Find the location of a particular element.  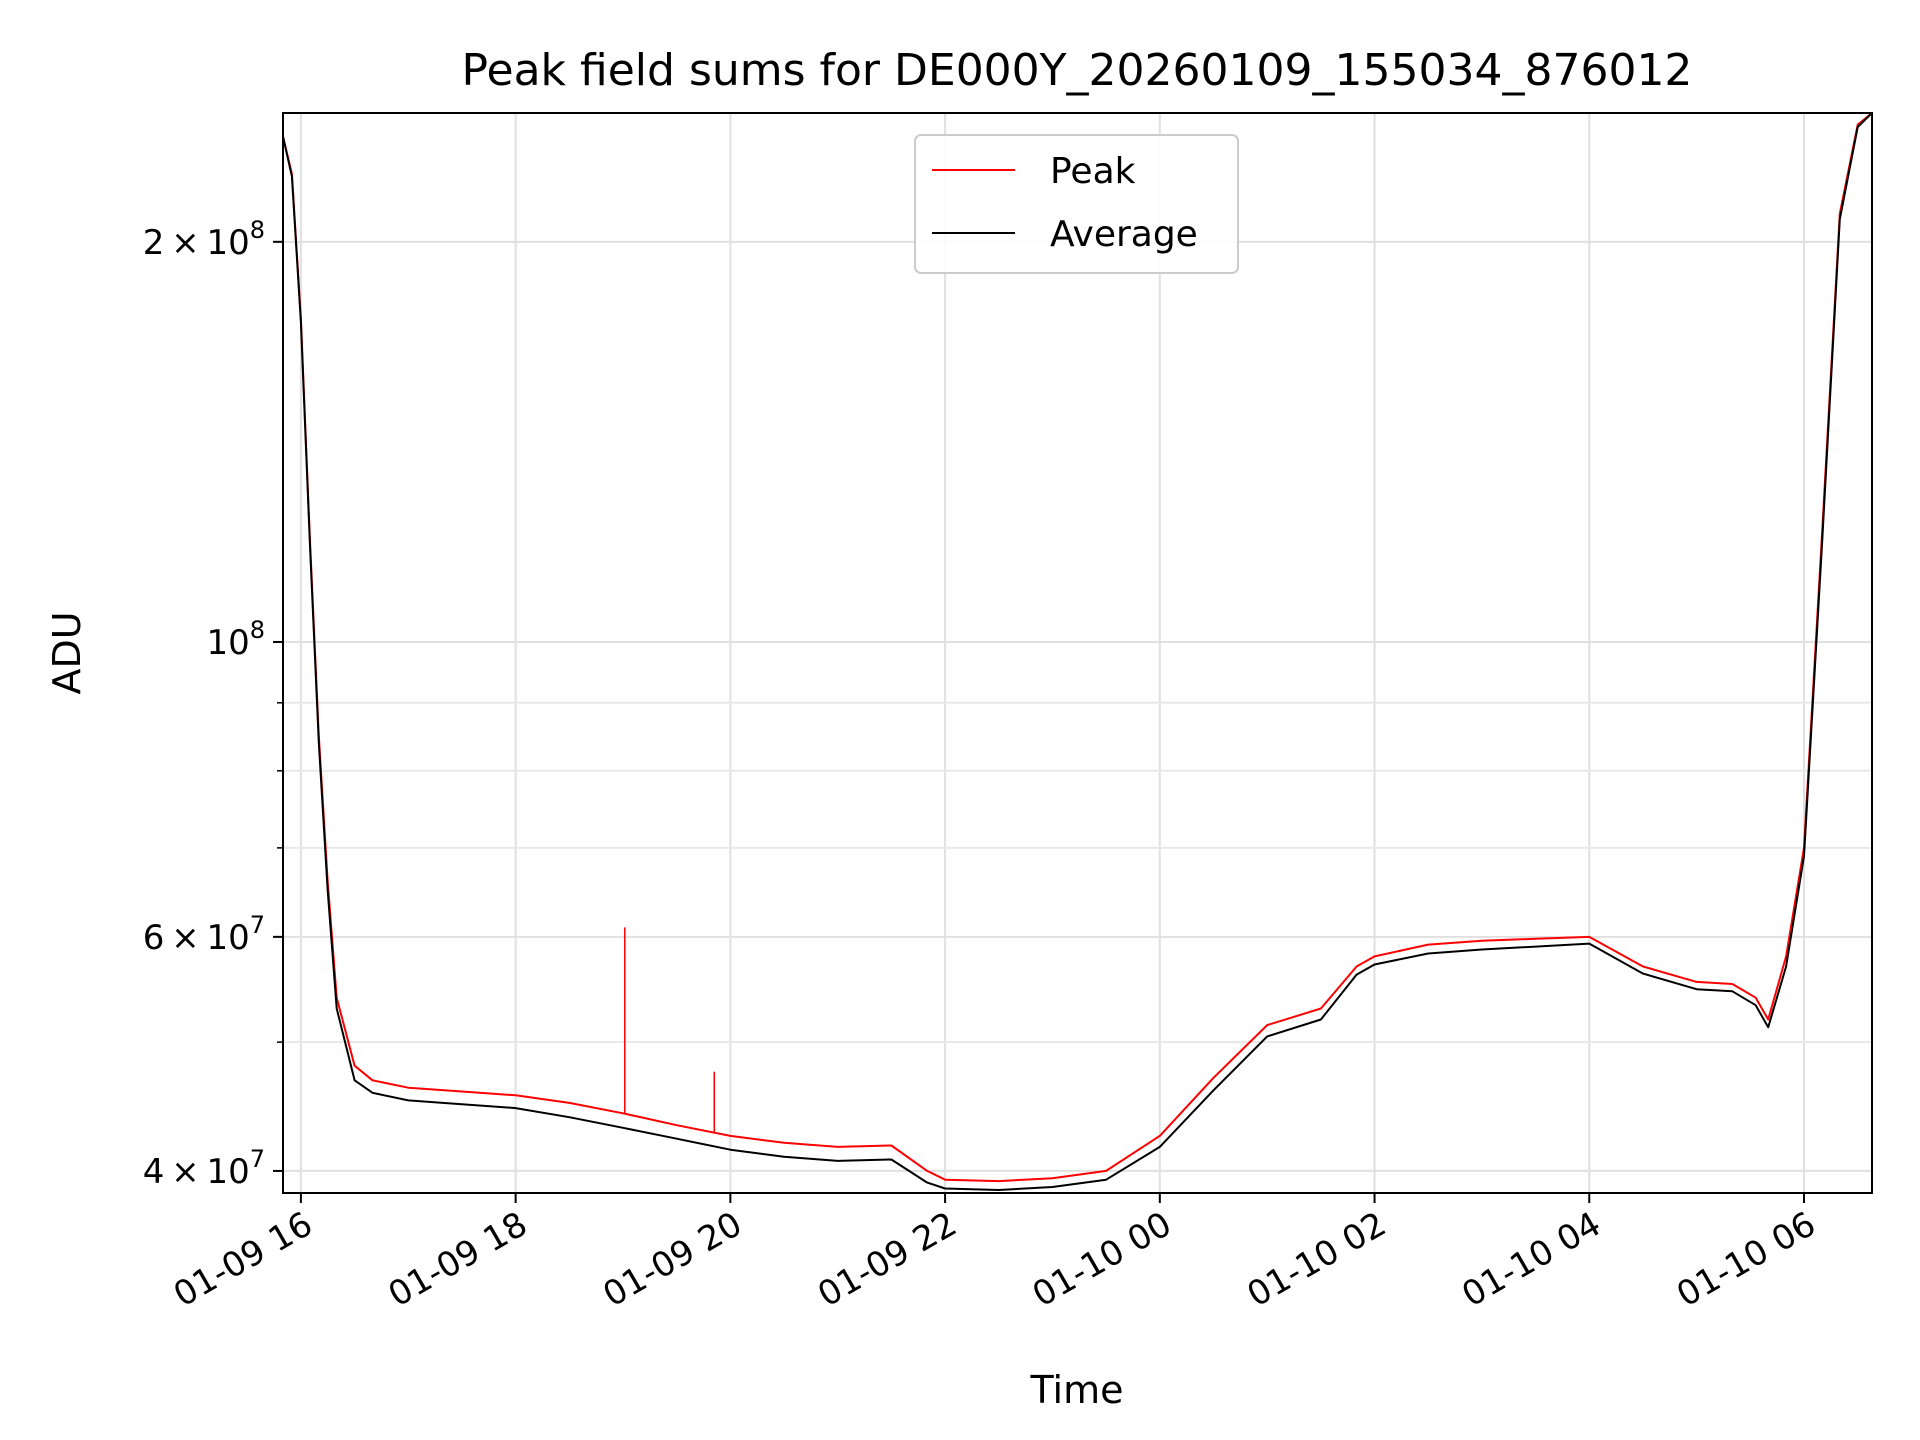

y-tick-label: 6 × 10⁷ is located at coordinates (204, 934).